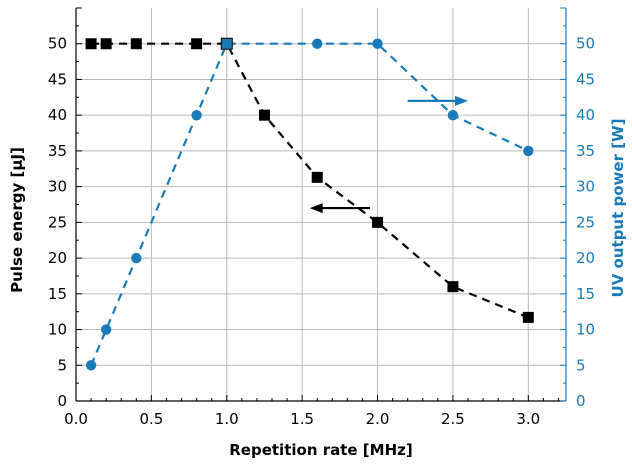  What do you see at coordinates (151, 419) in the screenshot?
I see `x-tick-label: 0.5` at bounding box center [151, 419].